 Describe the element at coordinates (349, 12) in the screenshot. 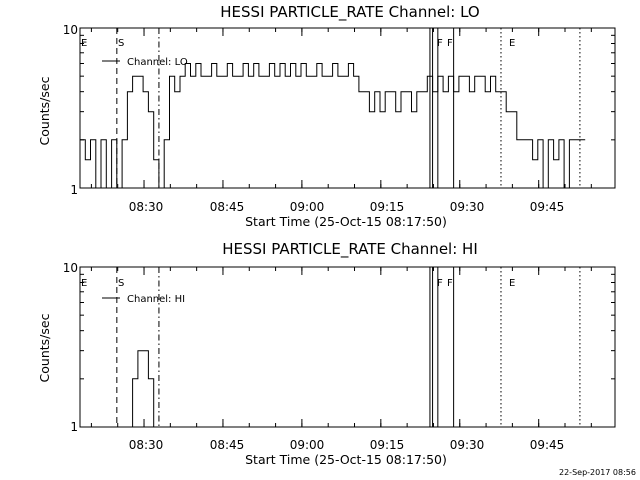

I see `chart-title: HESSI PARTICLE_RATE Channel: LO` at that location.